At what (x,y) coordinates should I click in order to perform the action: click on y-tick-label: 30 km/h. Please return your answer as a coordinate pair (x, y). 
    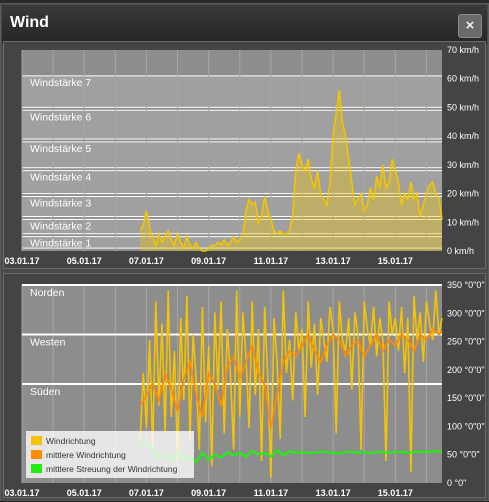
    Looking at the image, I should click on (463, 165).